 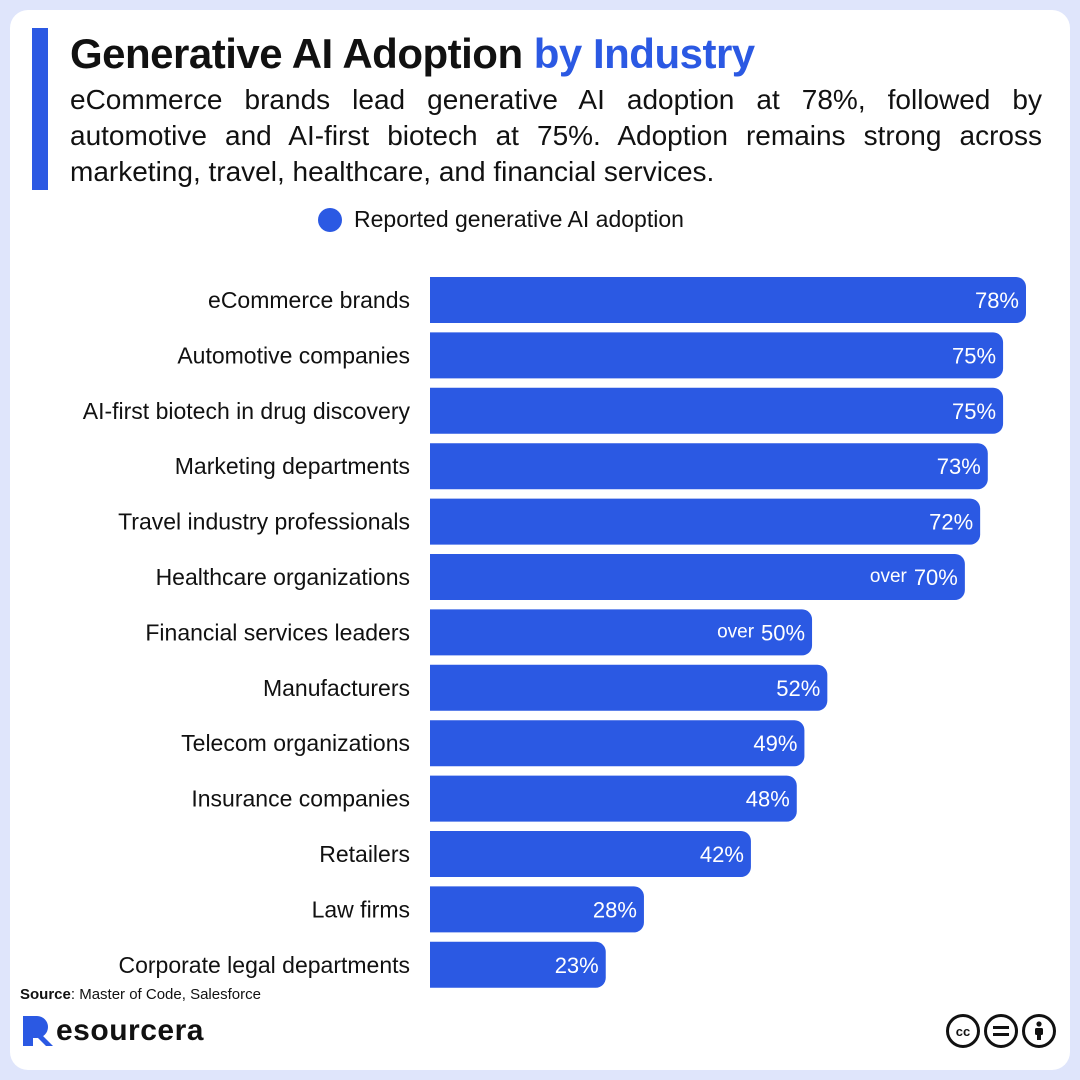 I want to click on category-label: Corporate legal departments, so click(x=265, y=965).